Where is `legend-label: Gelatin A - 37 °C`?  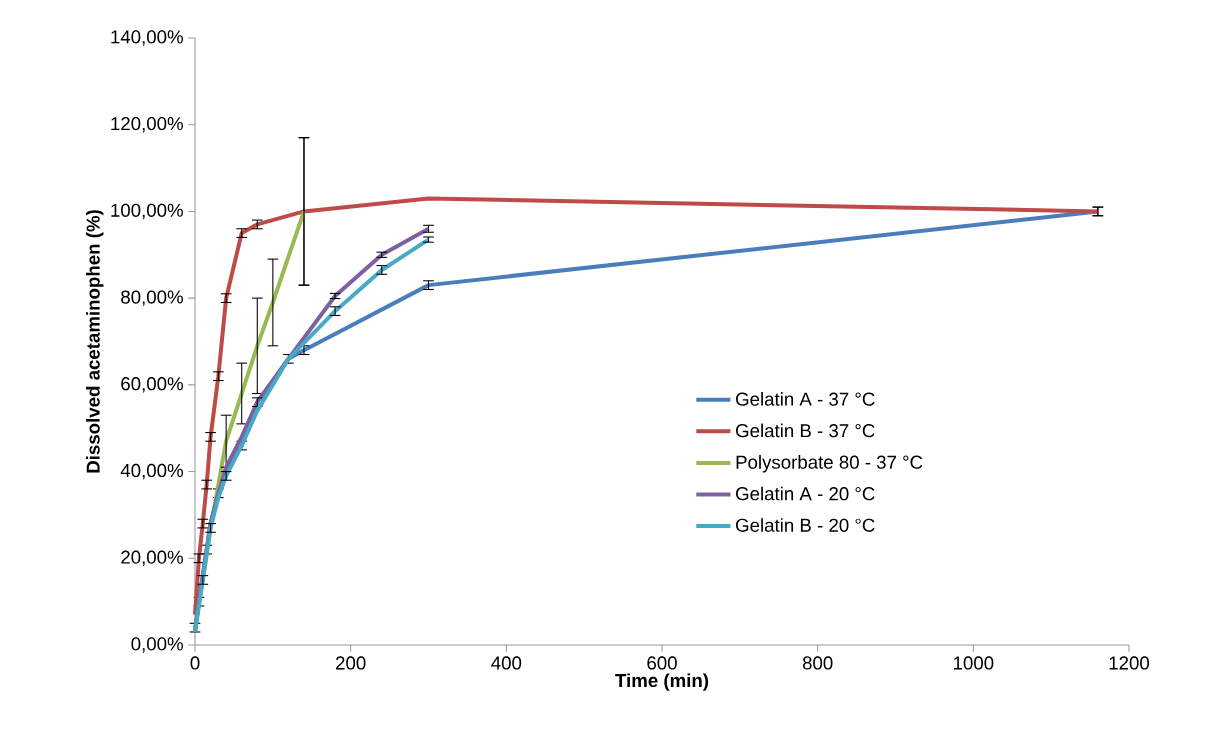 legend-label: Gelatin A - 37 °C is located at coordinates (805, 399).